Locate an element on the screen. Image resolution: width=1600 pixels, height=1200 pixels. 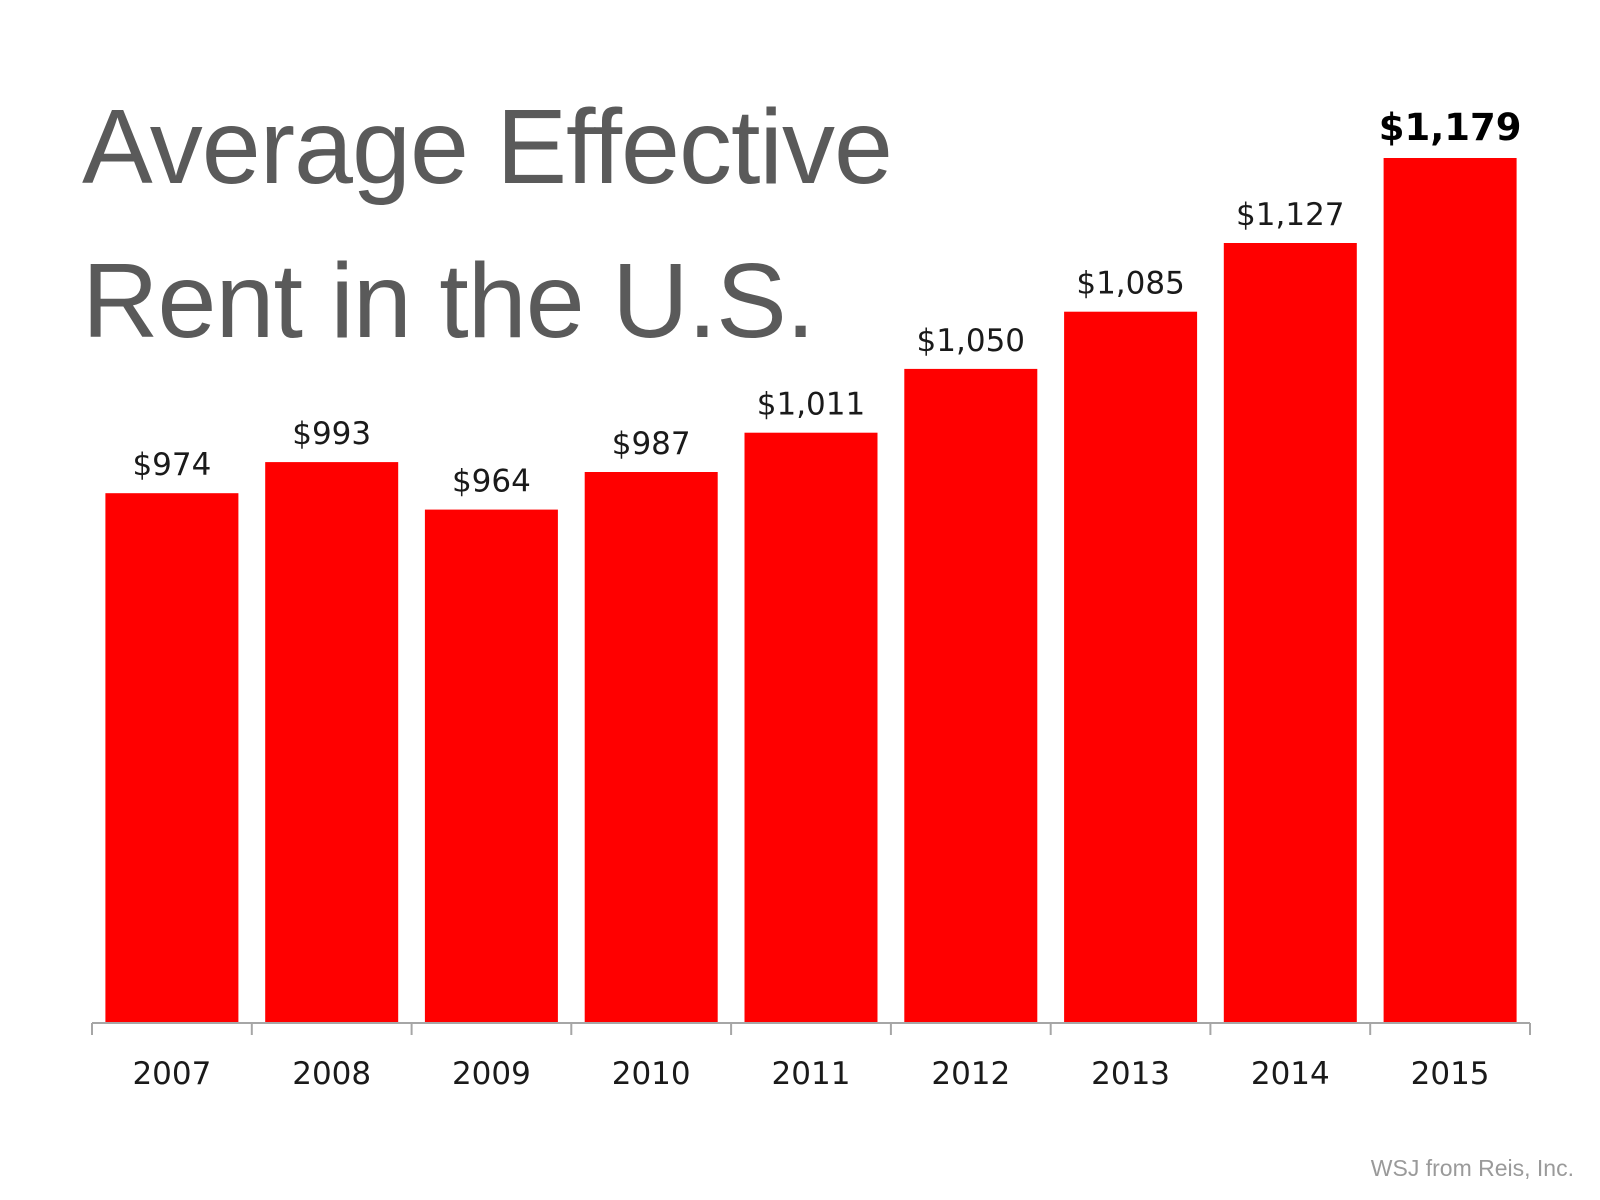
data-label-2014: $1,127 is located at coordinates (1290, 215).